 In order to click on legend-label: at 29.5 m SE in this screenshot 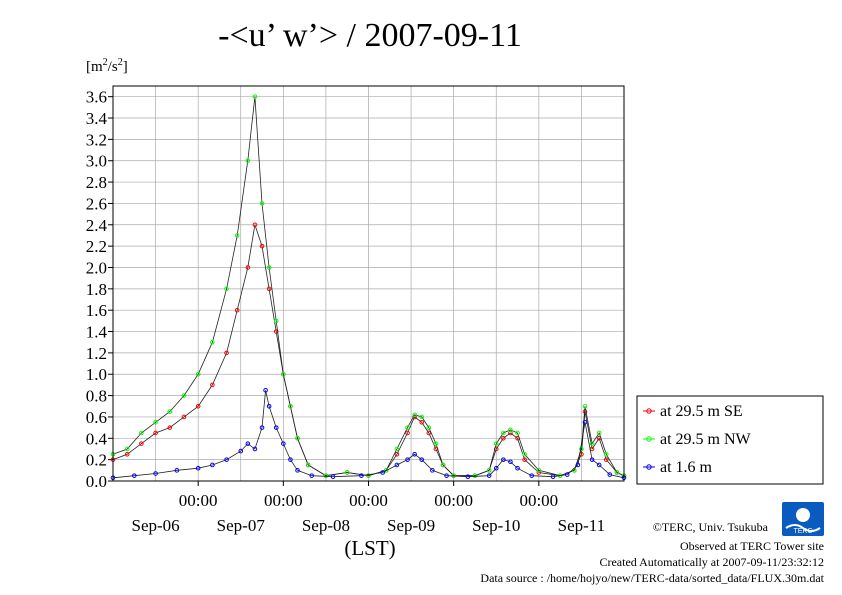, I will do `click(701, 411)`.